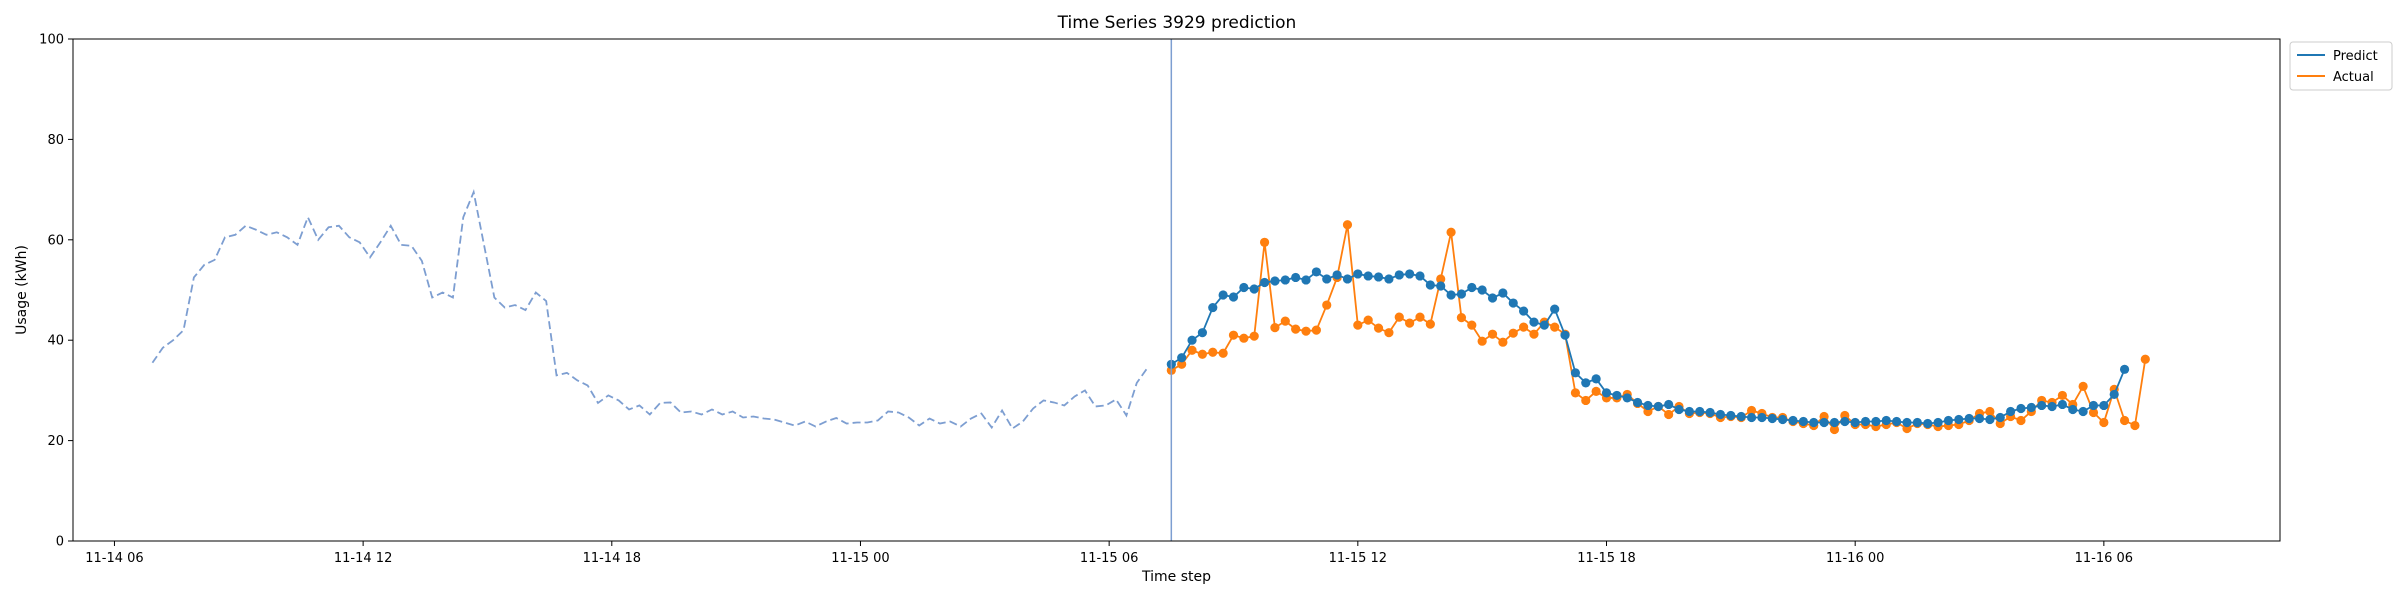  I want to click on x-tick-label: 11-15 00, so click(860, 558).